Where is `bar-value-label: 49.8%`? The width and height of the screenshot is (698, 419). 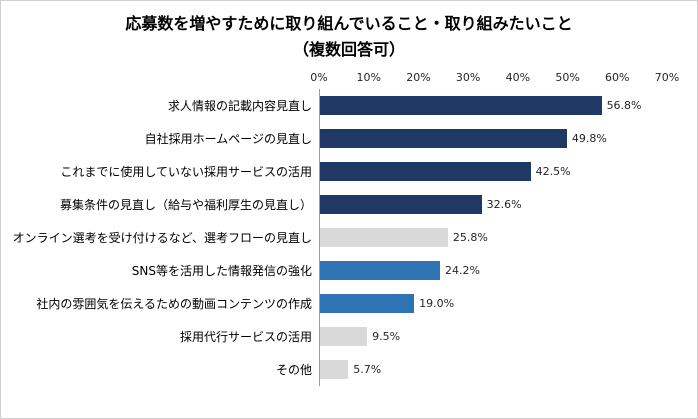
bar-value-label: 49.8% is located at coordinates (589, 138).